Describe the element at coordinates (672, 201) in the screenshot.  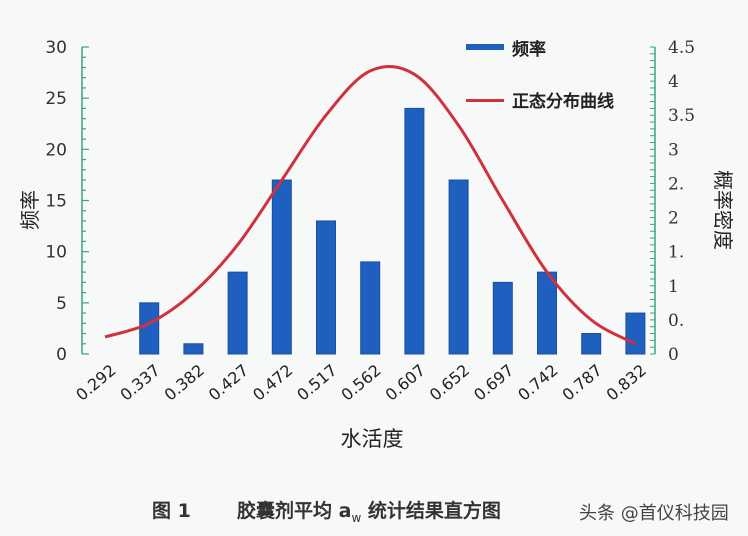
I see `right-y-axis: 0 0. 1 1. 2 2. 3 3.5 4 4.5` at that location.